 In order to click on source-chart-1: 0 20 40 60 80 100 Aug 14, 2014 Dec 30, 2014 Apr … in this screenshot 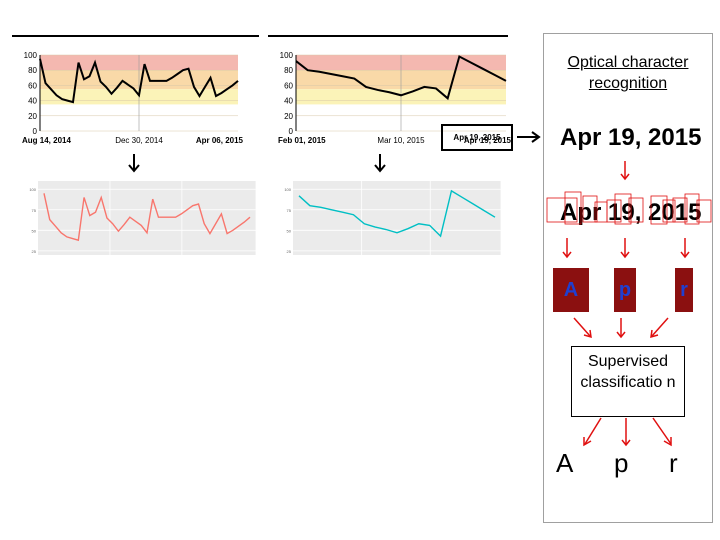, I will do `click(133, 98)`.